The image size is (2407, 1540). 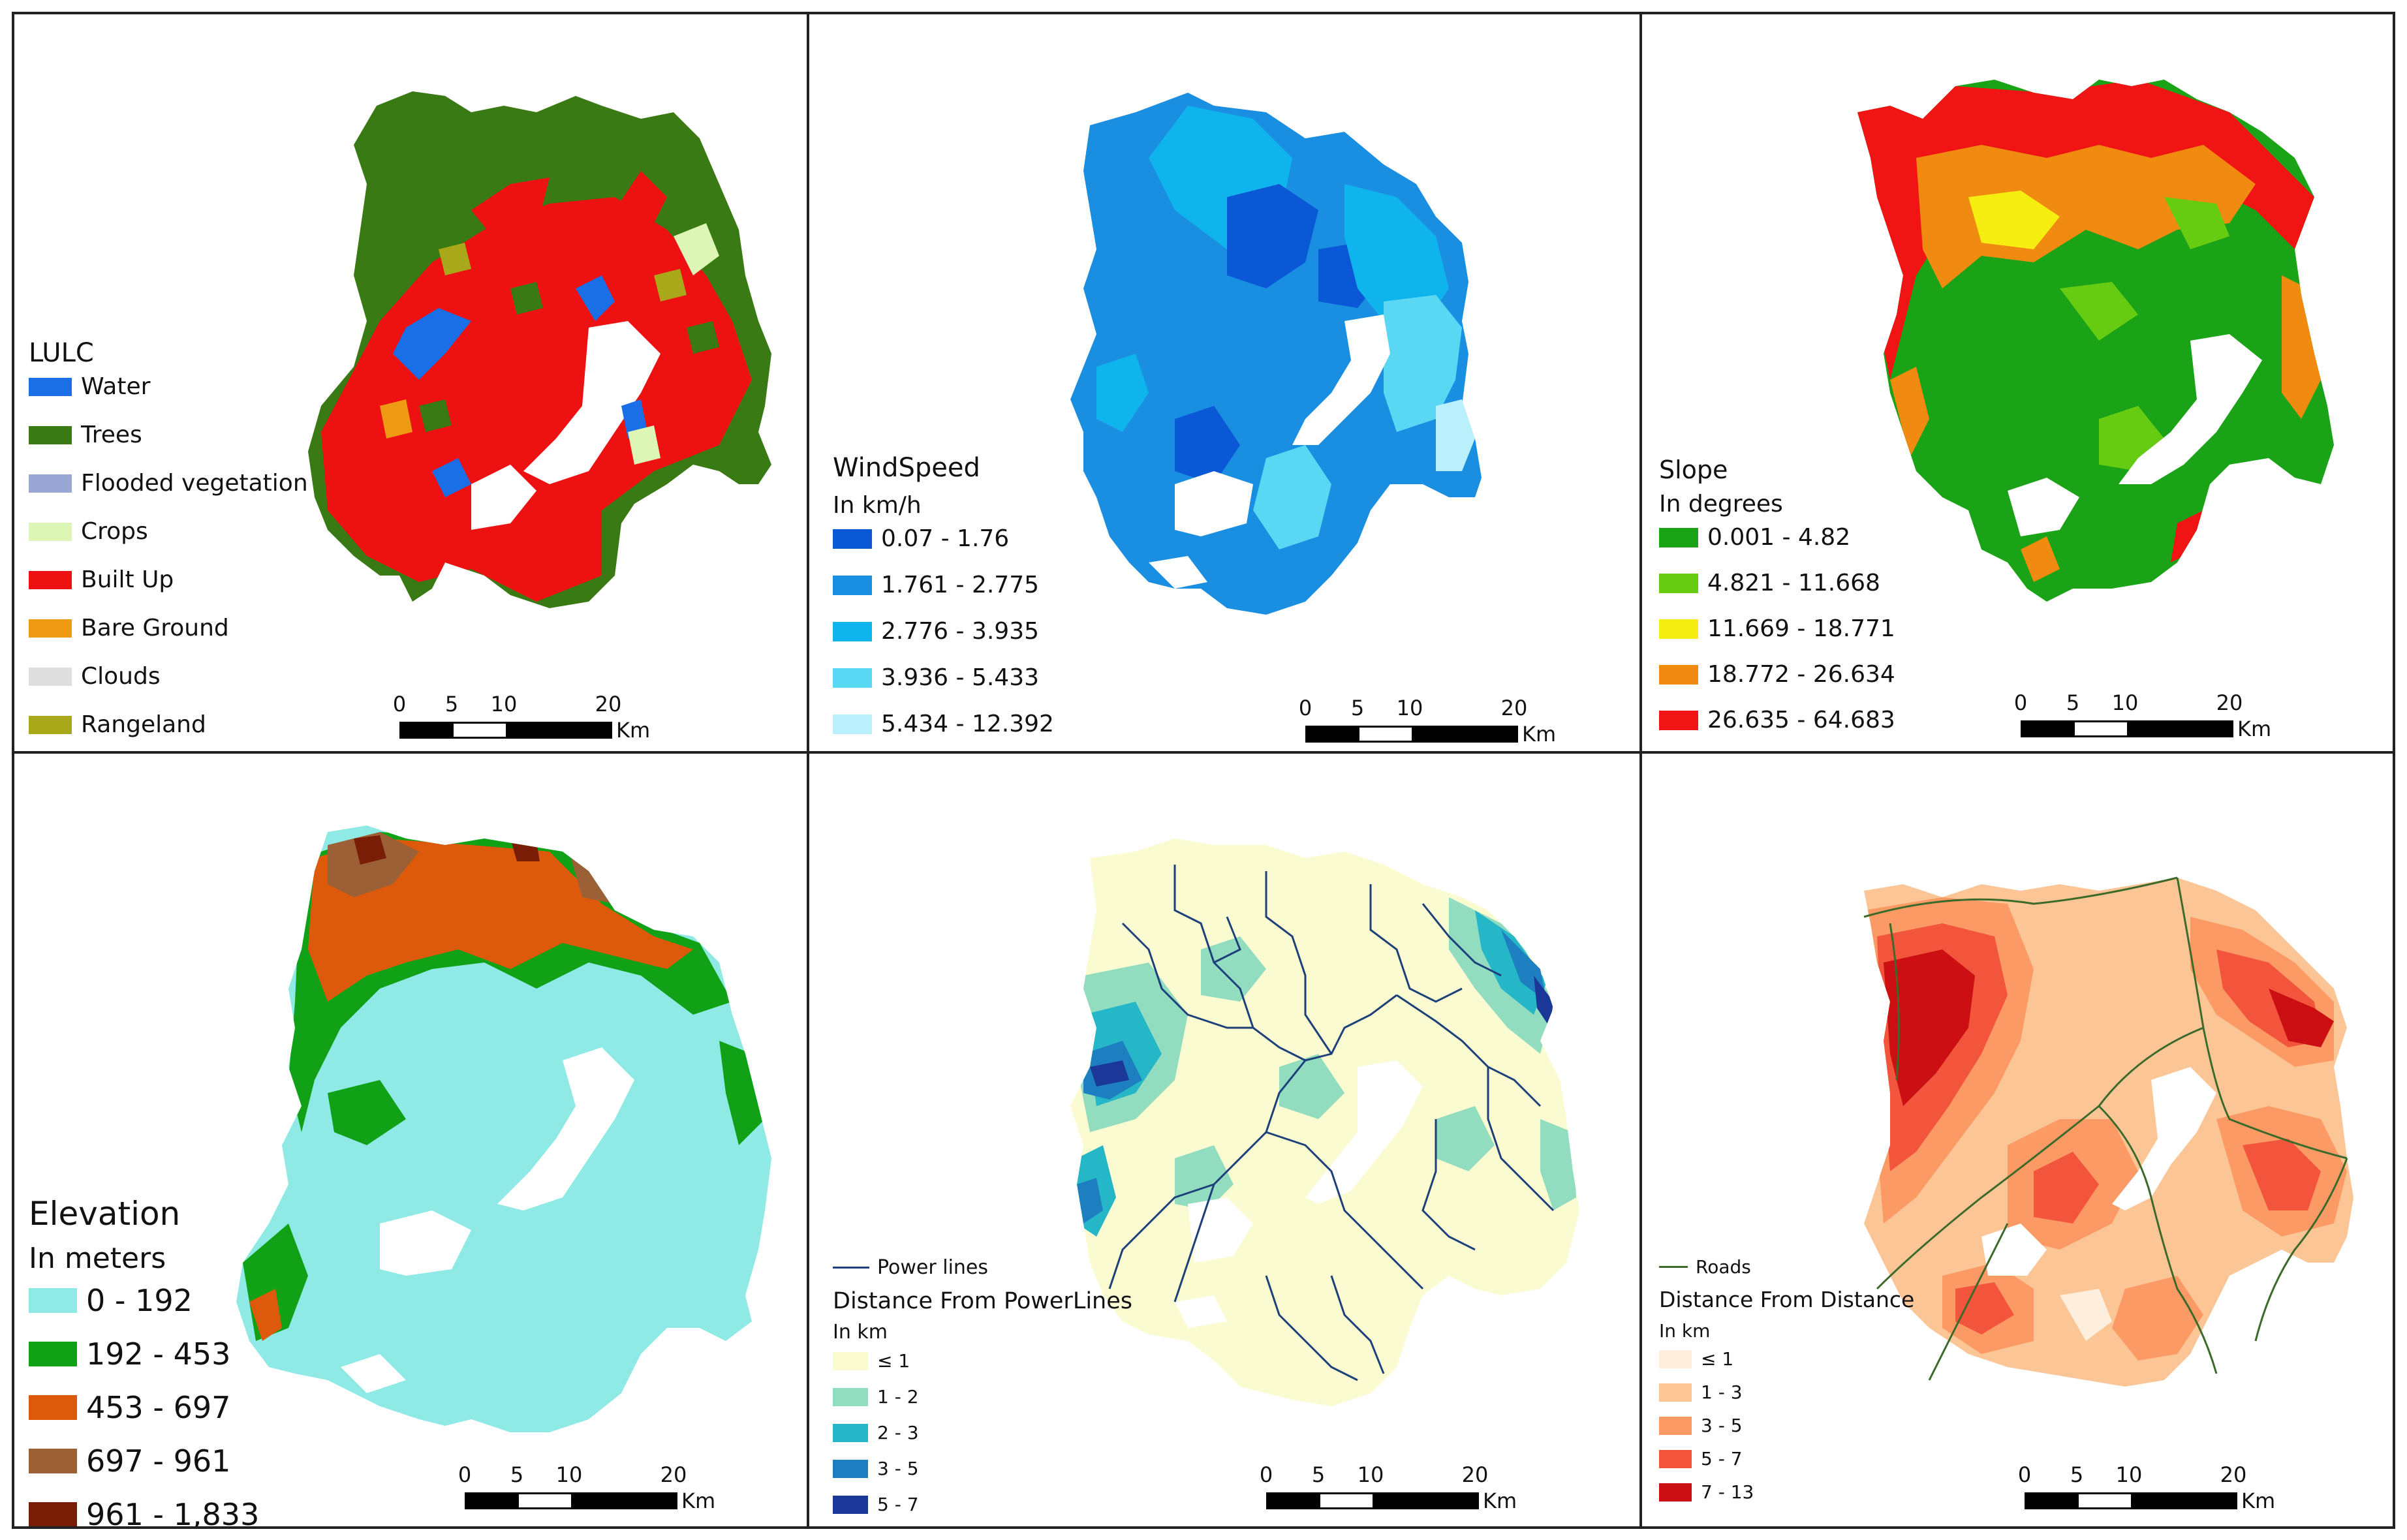 What do you see at coordinates (1723, 1267) in the screenshot?
I see `legend-line-label: Roads` at bounding box center [1723, 1267].